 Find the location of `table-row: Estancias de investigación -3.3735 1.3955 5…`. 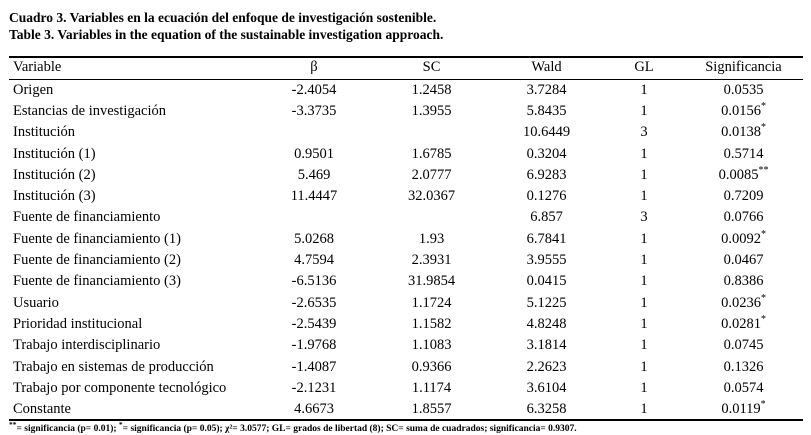

table-row: Estancias de investigación -3.3735 1.3955 5… is located at coordinates (406, 111).